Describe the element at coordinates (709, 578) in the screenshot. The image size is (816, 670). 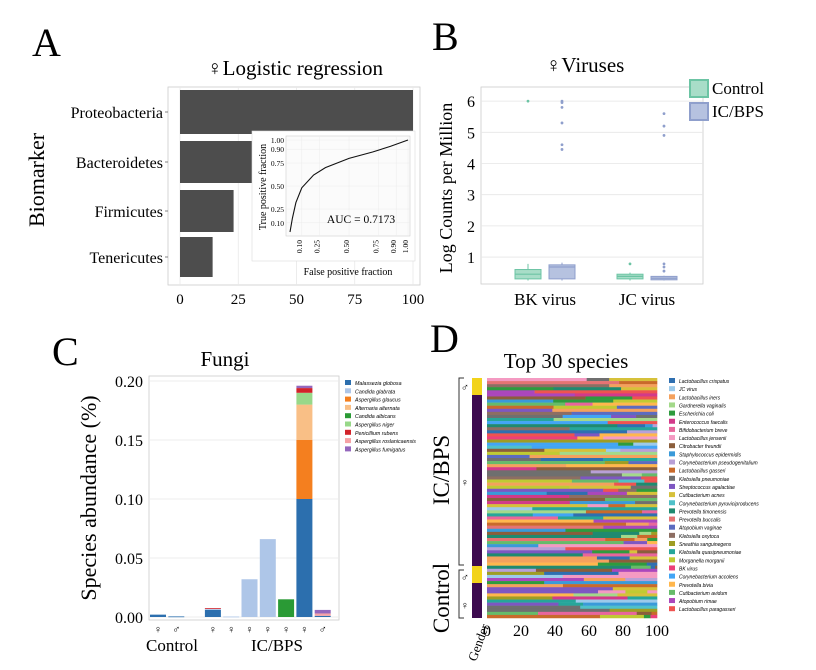
I see `d-legend-label: Corynebacterium accolens` at that location.